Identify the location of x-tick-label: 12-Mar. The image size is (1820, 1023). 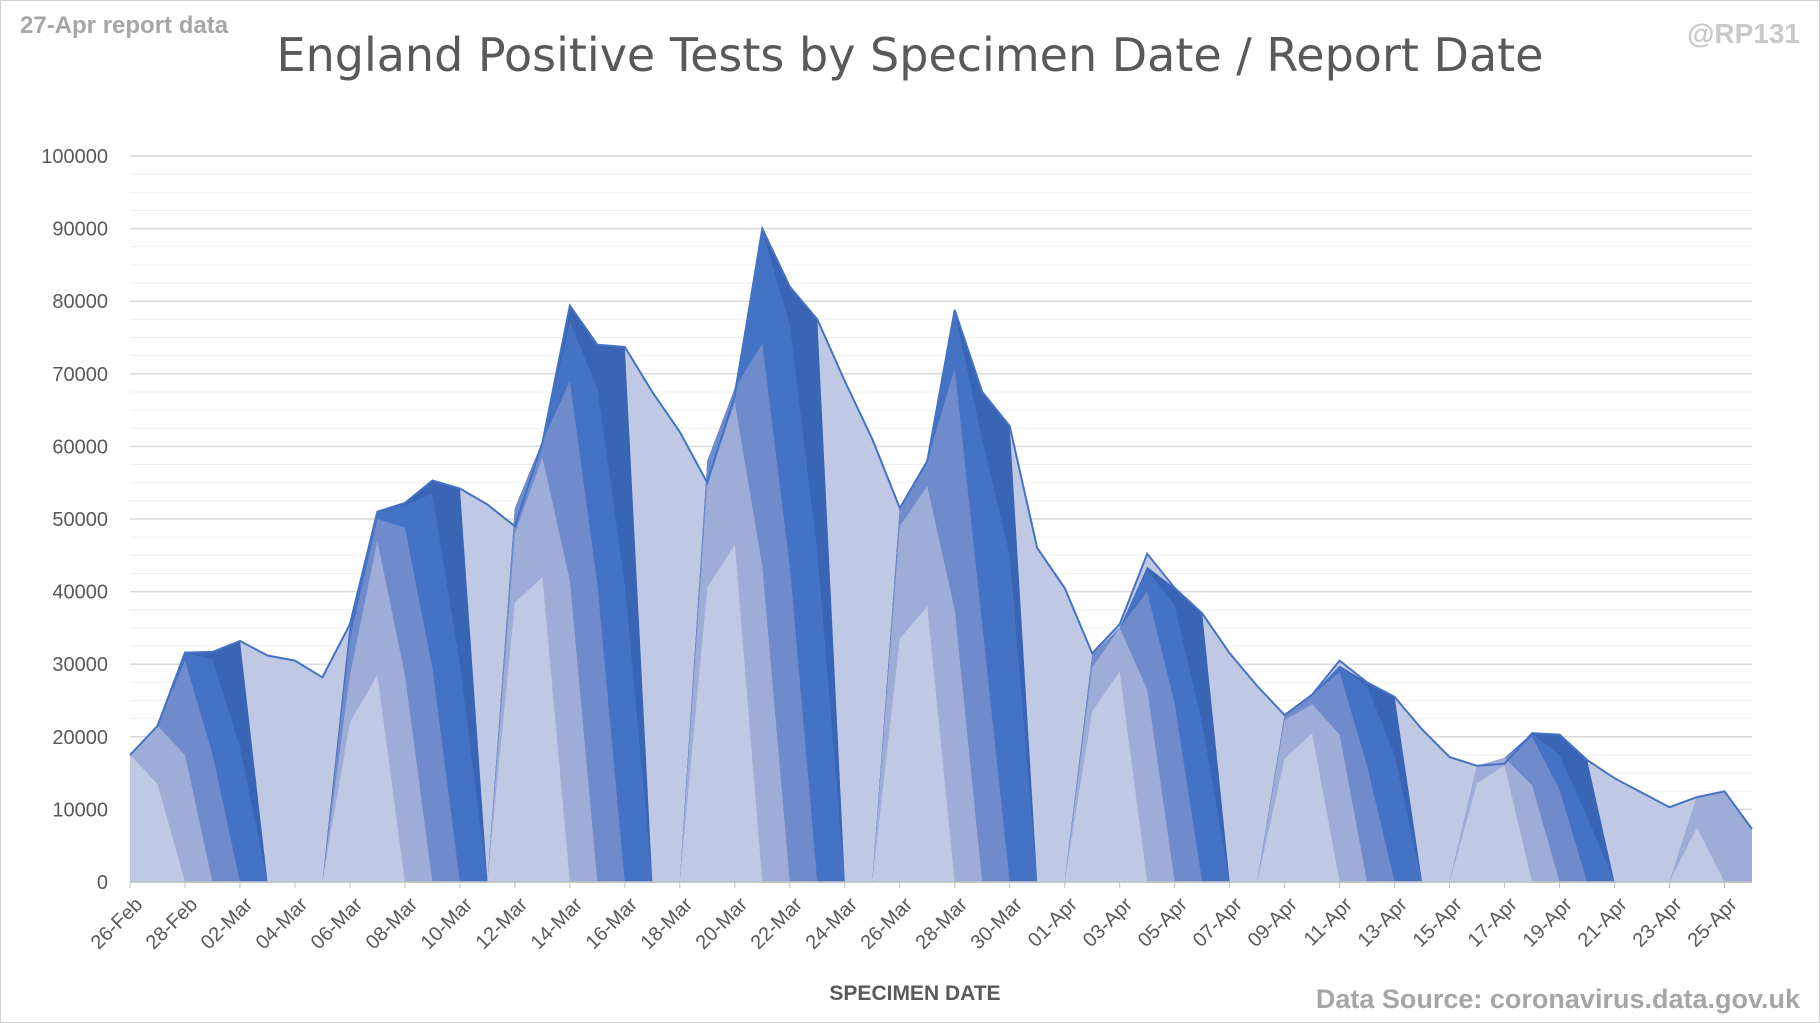
(502, 923).